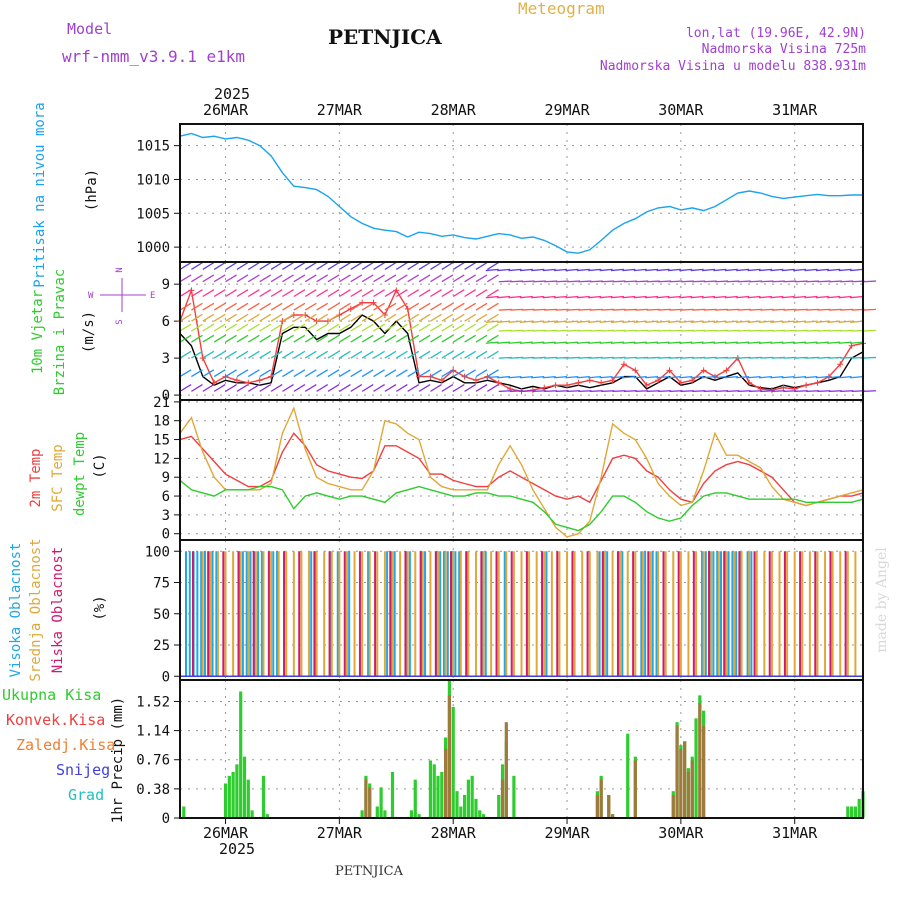  What do you see at coordinates (166, 497) in the screenshot?
I see `y-tick-label: 6` at bounding box center [166, 497].